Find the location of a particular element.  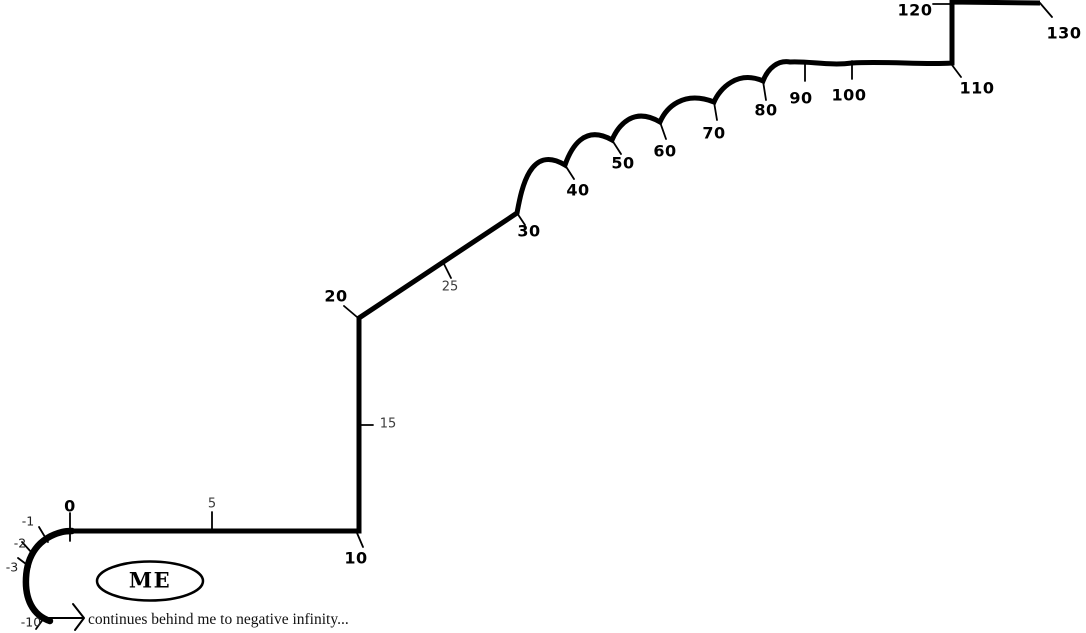

negative-tick-label: -2 is located at coordinates (20, 543).